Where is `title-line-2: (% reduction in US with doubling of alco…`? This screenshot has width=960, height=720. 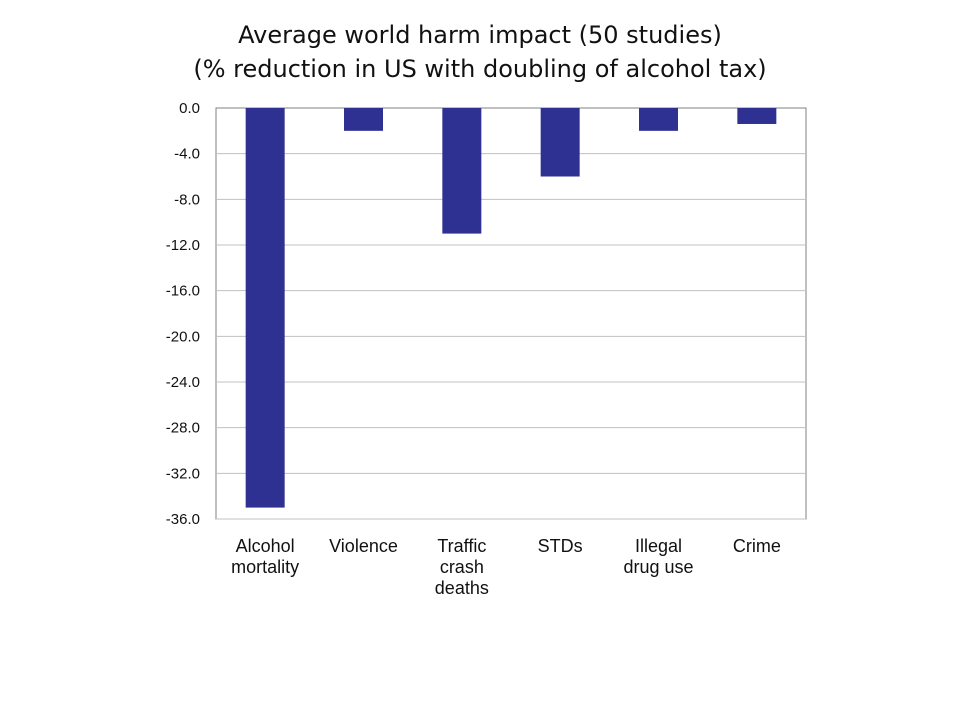 title-line-2: (% reduction in US with doubling of alco… is located at coordinates (480, 69).